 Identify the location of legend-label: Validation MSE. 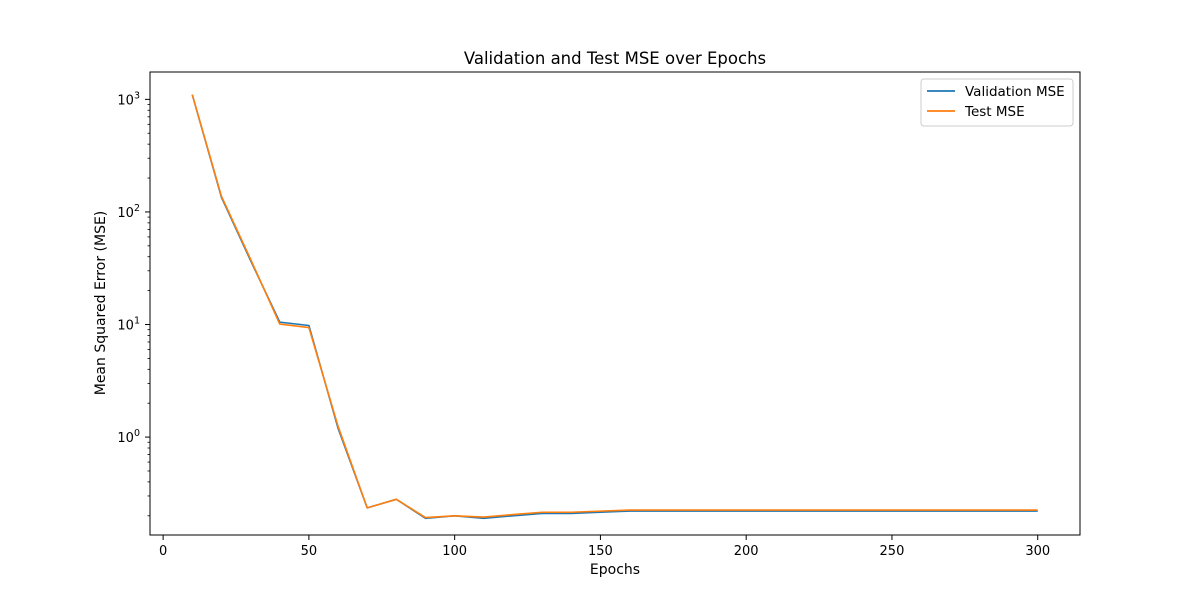
(1015, 92).